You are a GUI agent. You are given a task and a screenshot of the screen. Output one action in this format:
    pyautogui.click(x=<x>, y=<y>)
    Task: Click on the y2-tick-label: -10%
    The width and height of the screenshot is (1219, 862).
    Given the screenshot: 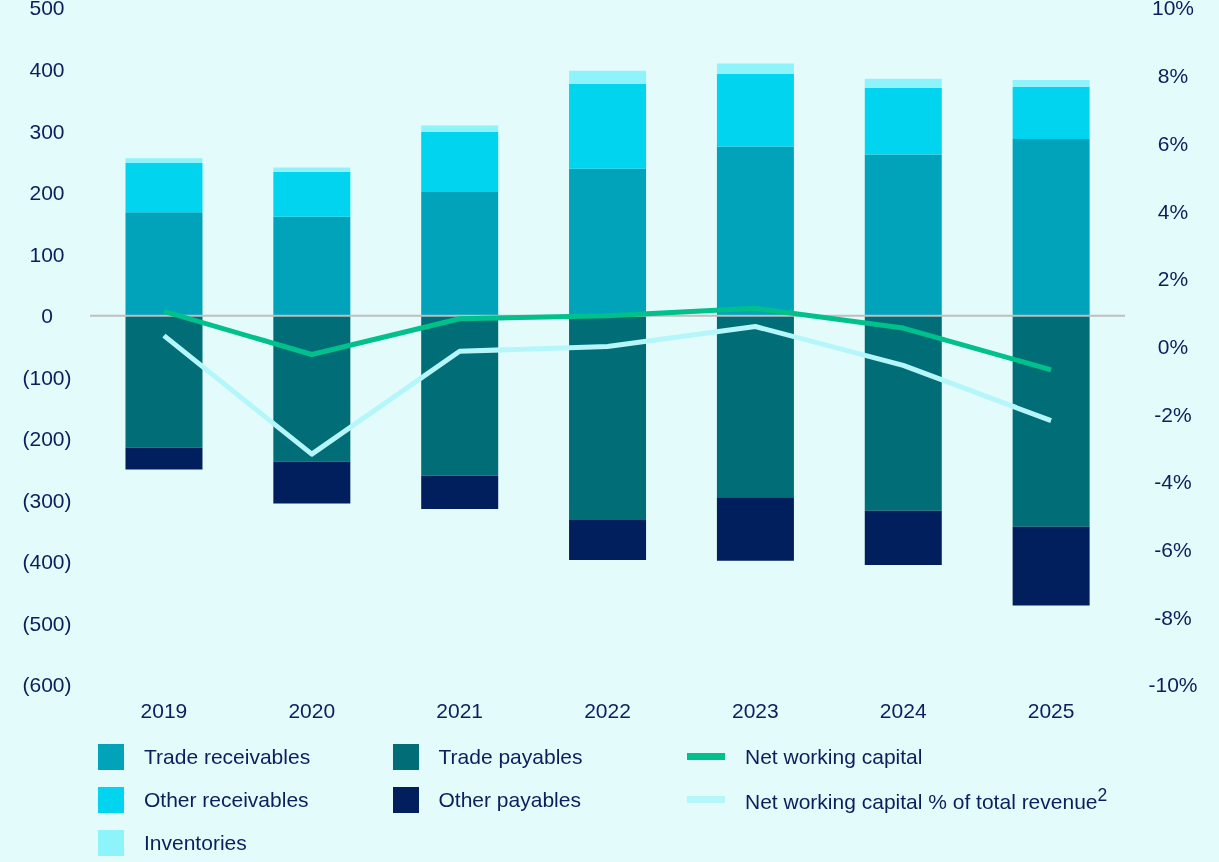 What is the action you would take?
    pyautogui.click(x=1173, y=685)
    